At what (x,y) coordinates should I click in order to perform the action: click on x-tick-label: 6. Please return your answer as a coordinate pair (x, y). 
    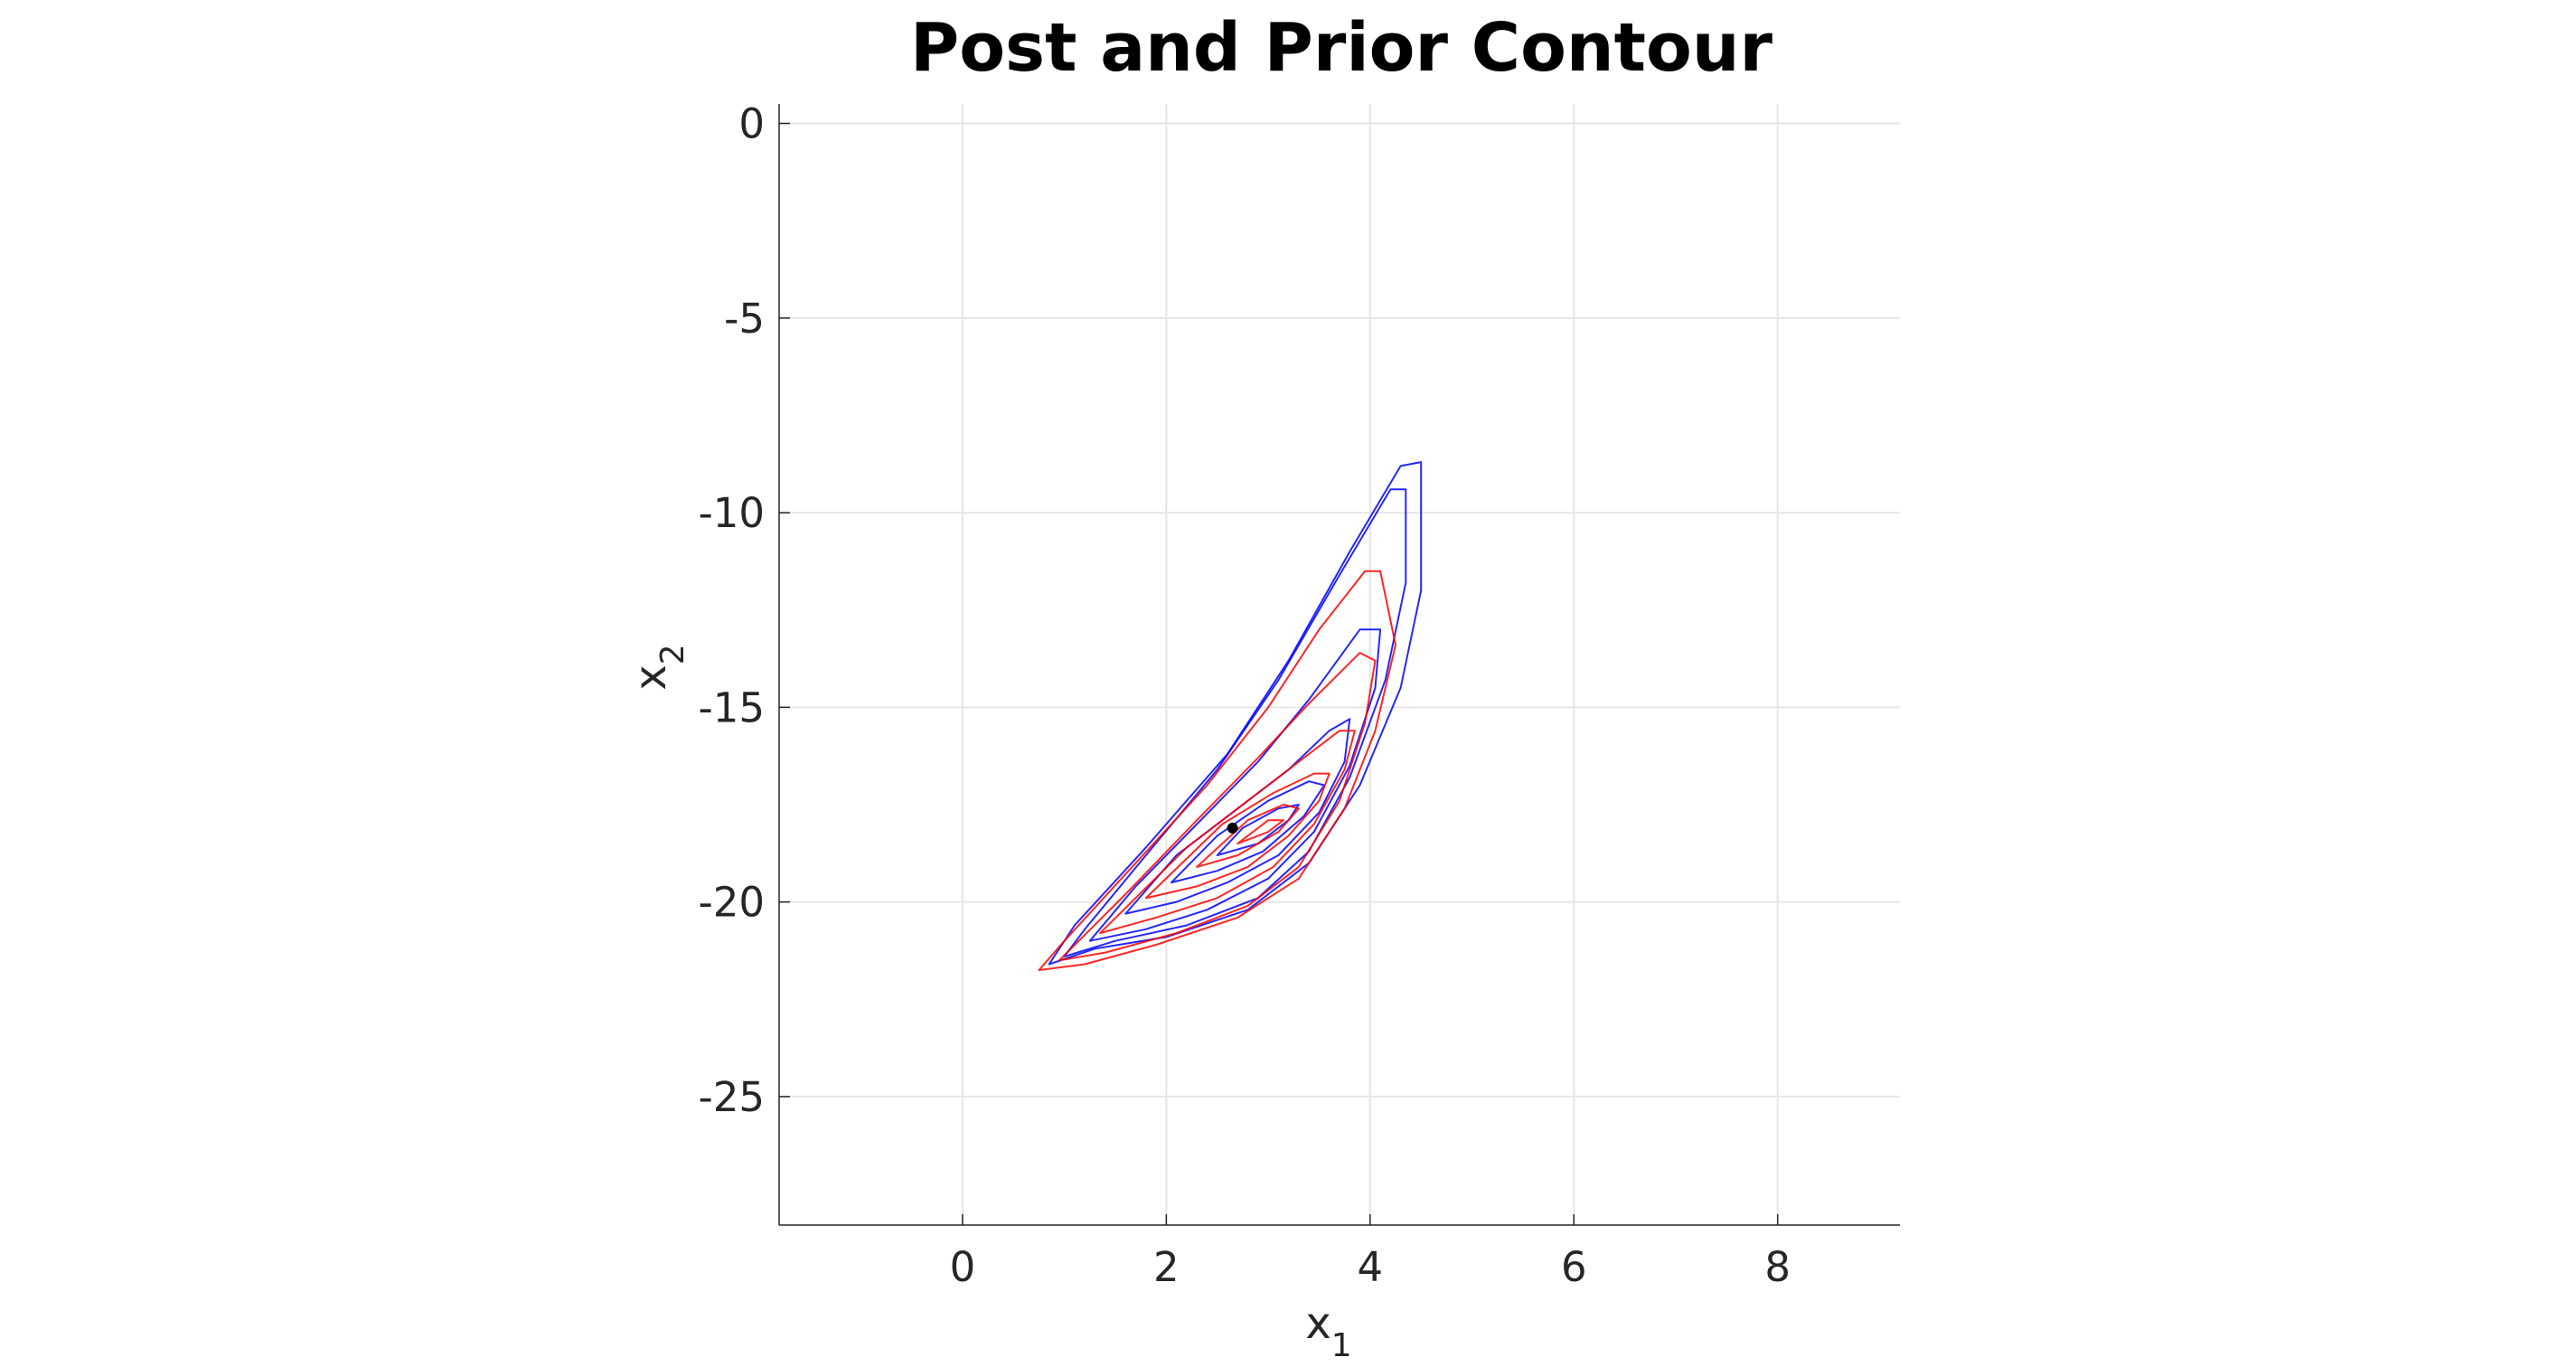
    Looking at the image, I should click on (1574, 1267).